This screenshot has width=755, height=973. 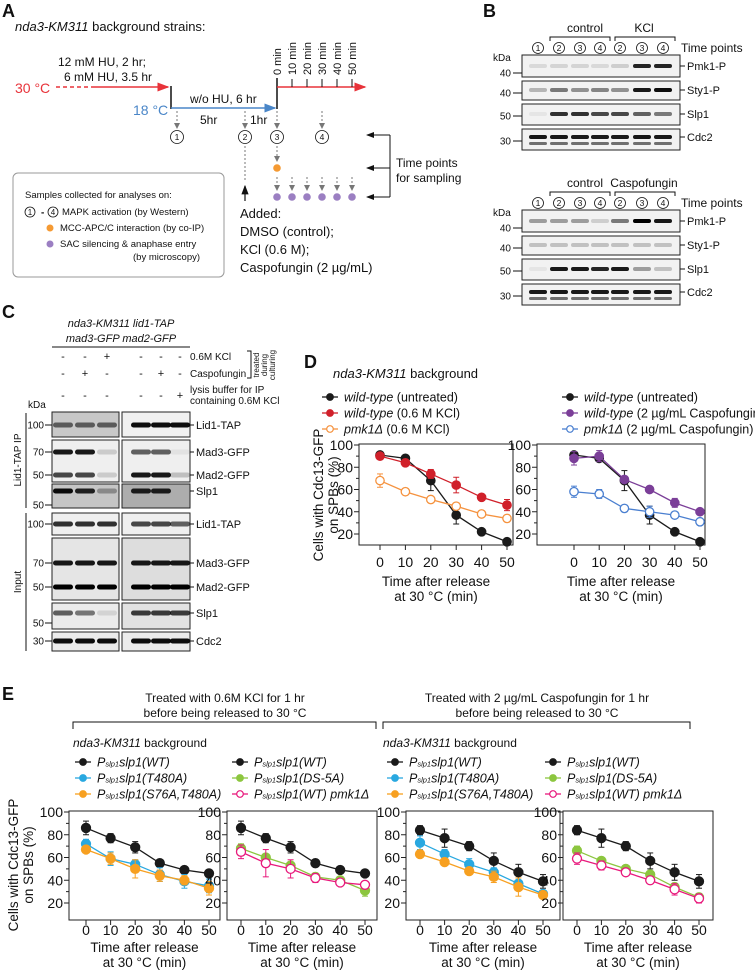 What do you see at coordinates (623, 779) in the screenshot?
I see `legend-label-rest: slp1(DS-5A)` at bounding box center [623, 779].